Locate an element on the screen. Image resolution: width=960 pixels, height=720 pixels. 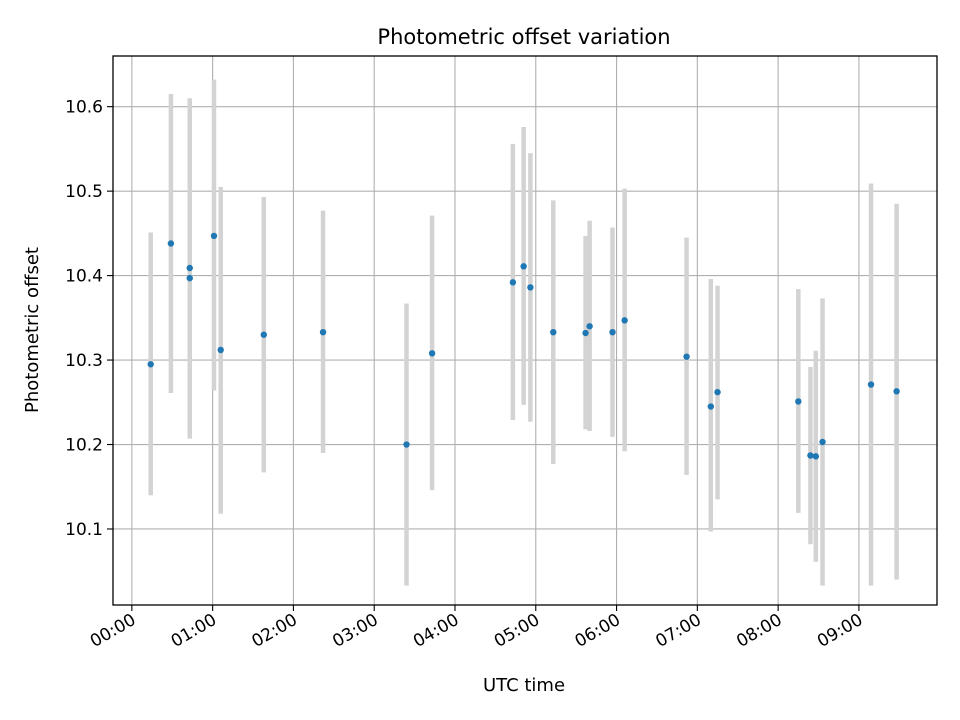
y-tick-label: 10.3 is located at coordinates (84, 361).